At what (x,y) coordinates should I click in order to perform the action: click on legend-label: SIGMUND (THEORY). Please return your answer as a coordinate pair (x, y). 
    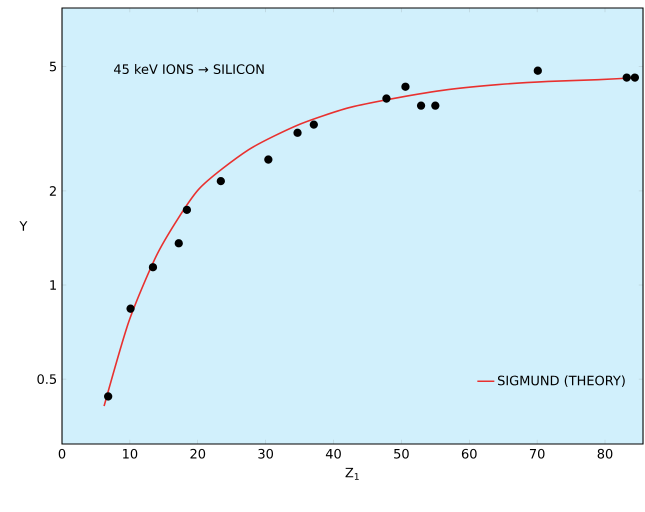
    Looking at the image, I should click on (561, 381).